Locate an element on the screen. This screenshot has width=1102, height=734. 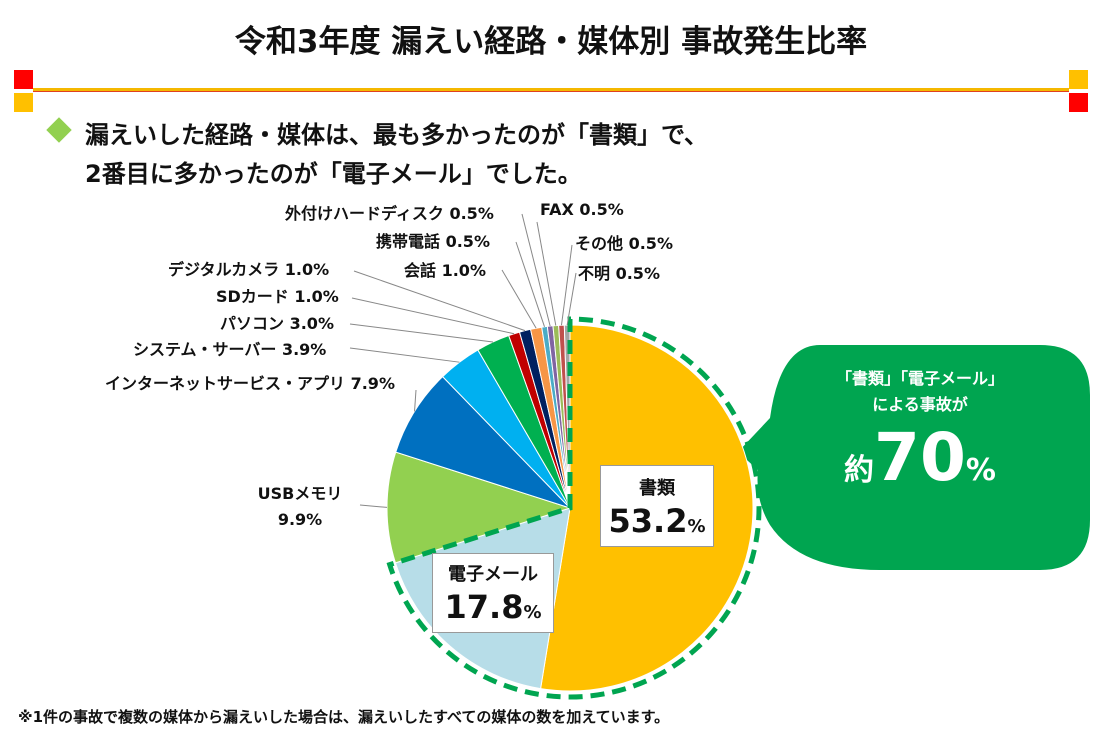
lead-text-2: 2番目に多かったのが「電子メール」でした。 is located at coordinates (333, 174).